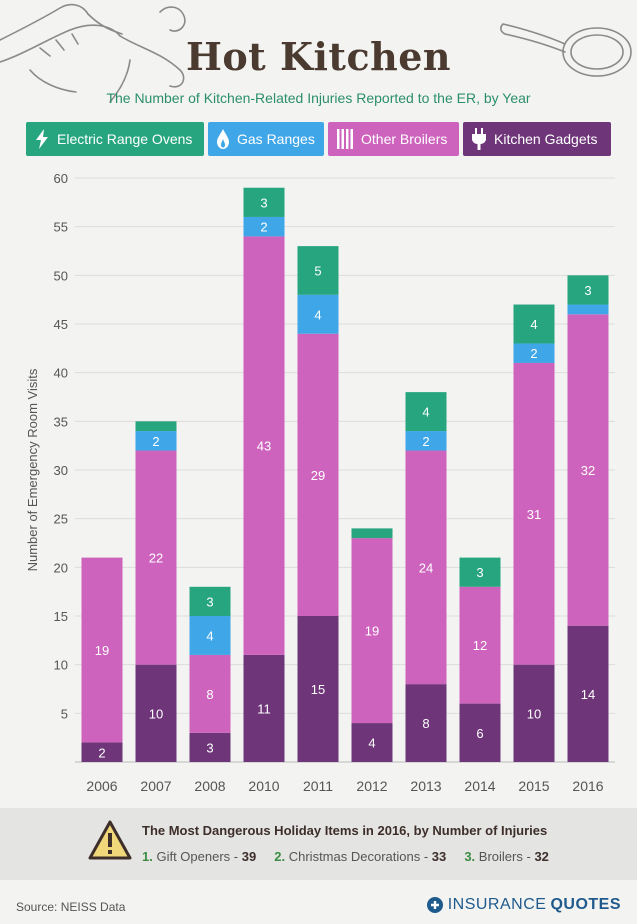 The height and width of the screenshot is (924, 637). I want to click on data-label: 31, so click(534, 514).